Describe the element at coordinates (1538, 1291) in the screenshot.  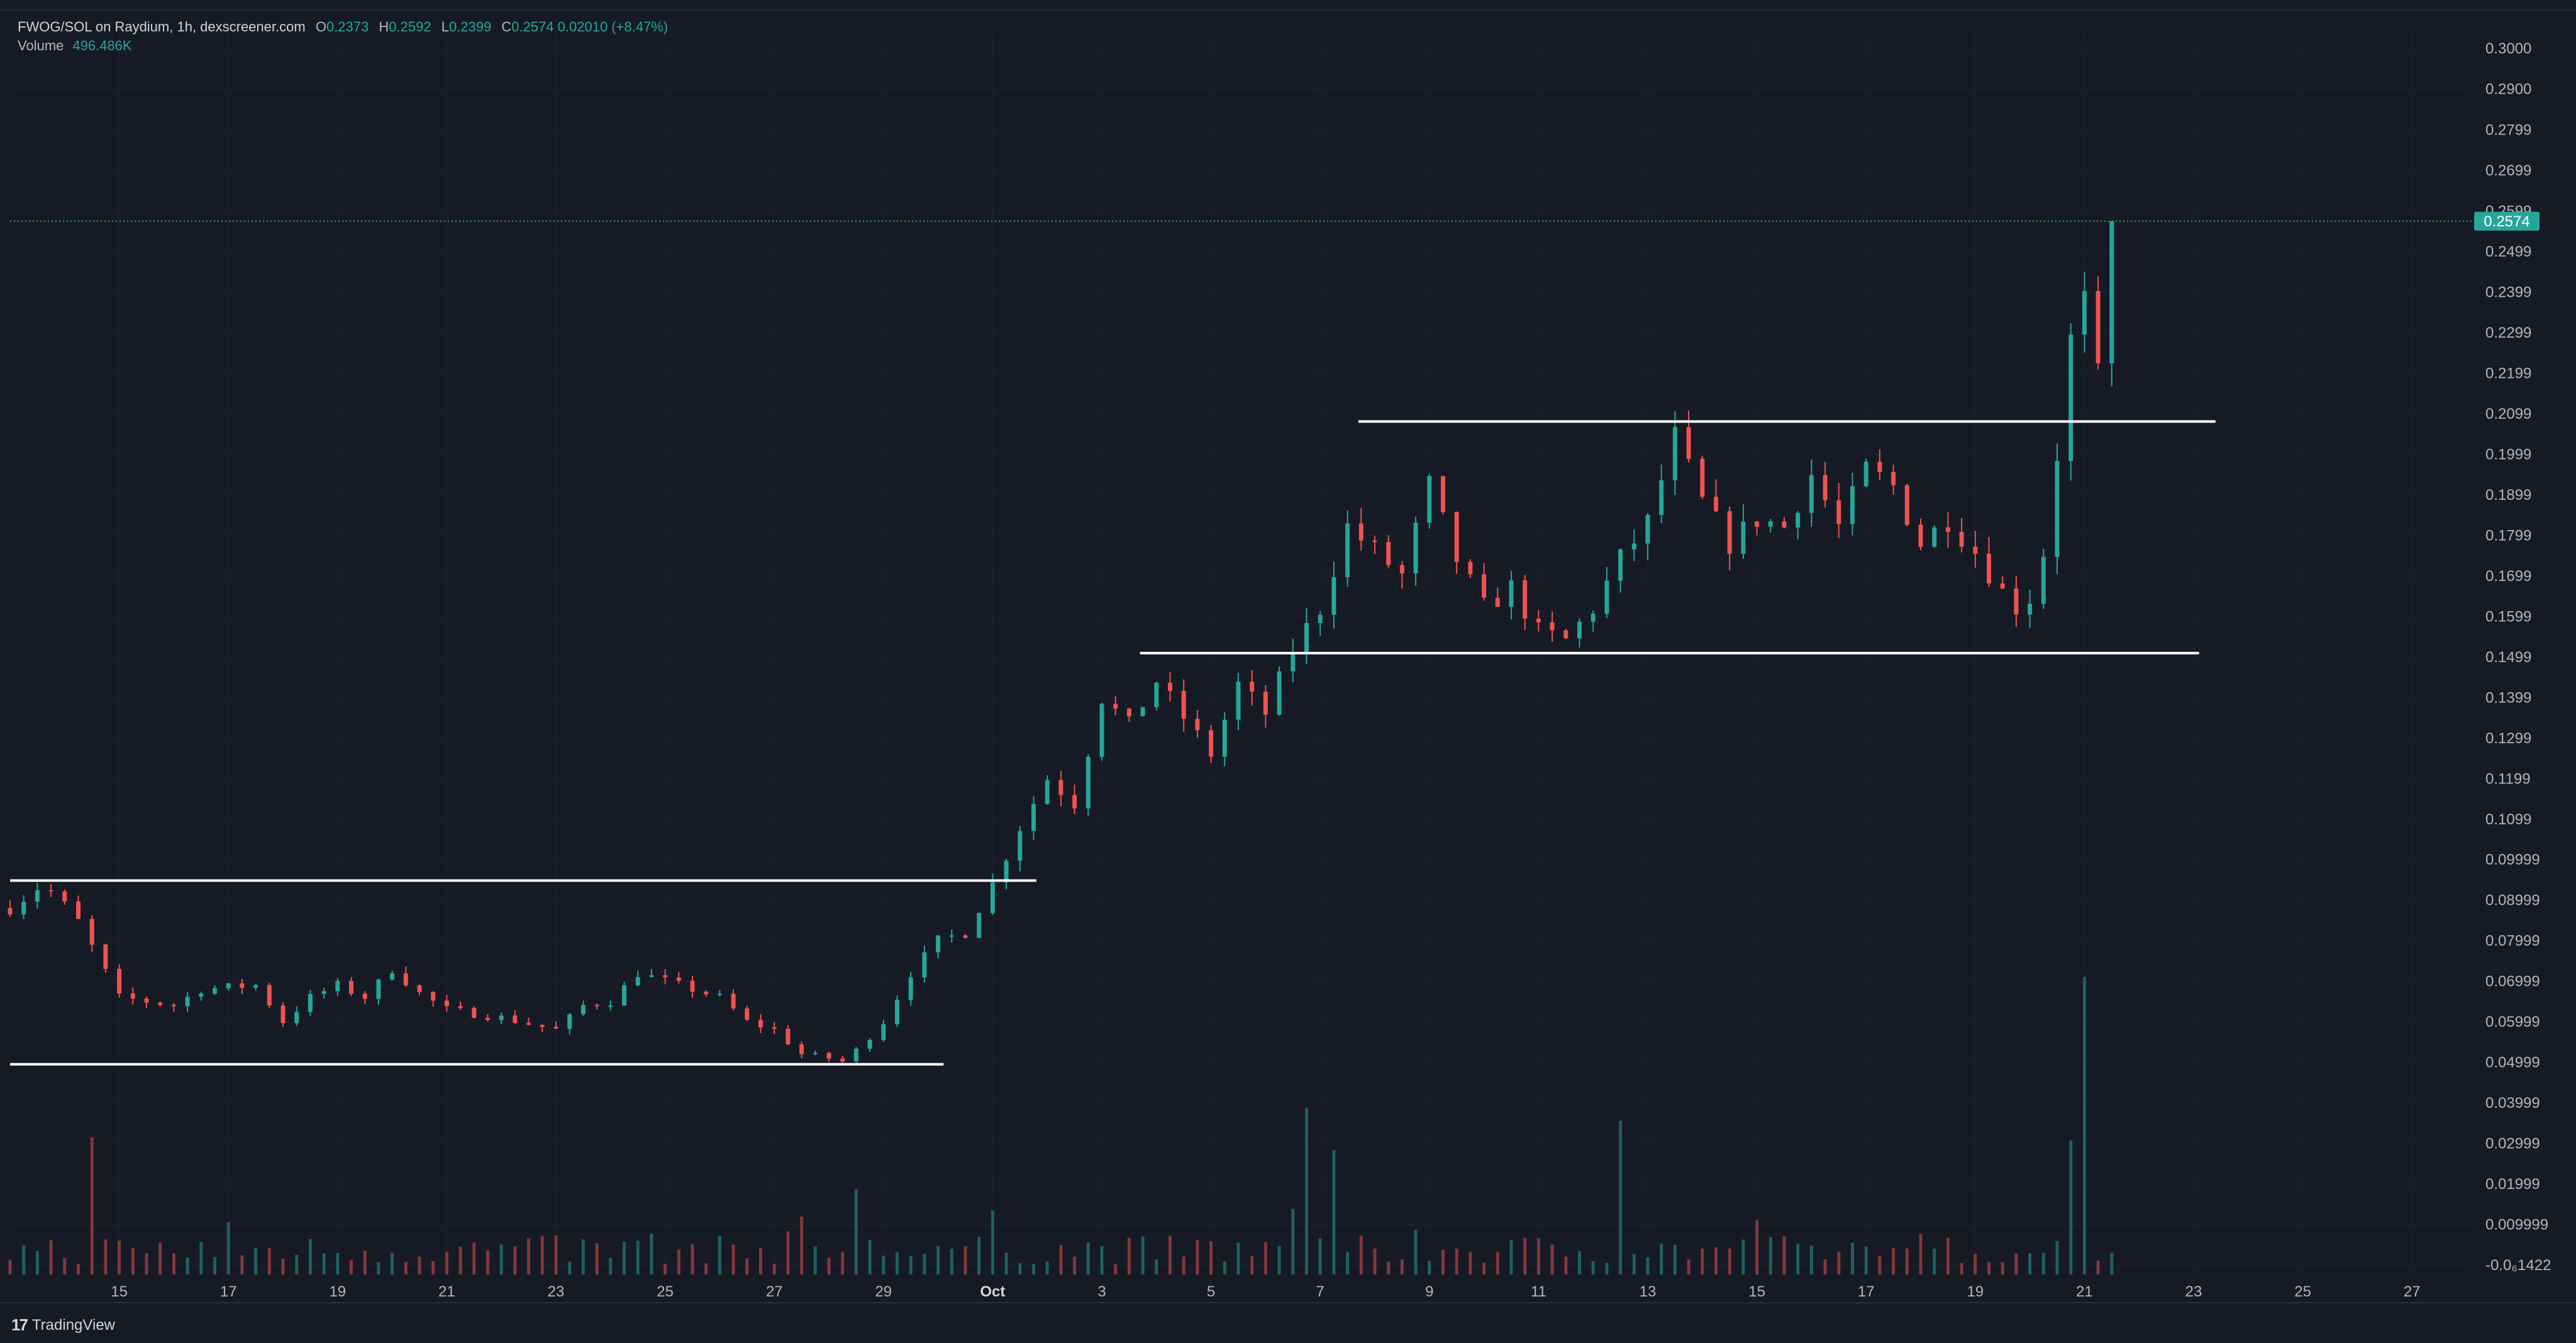
I see `x-tick-label: 11` at that location.